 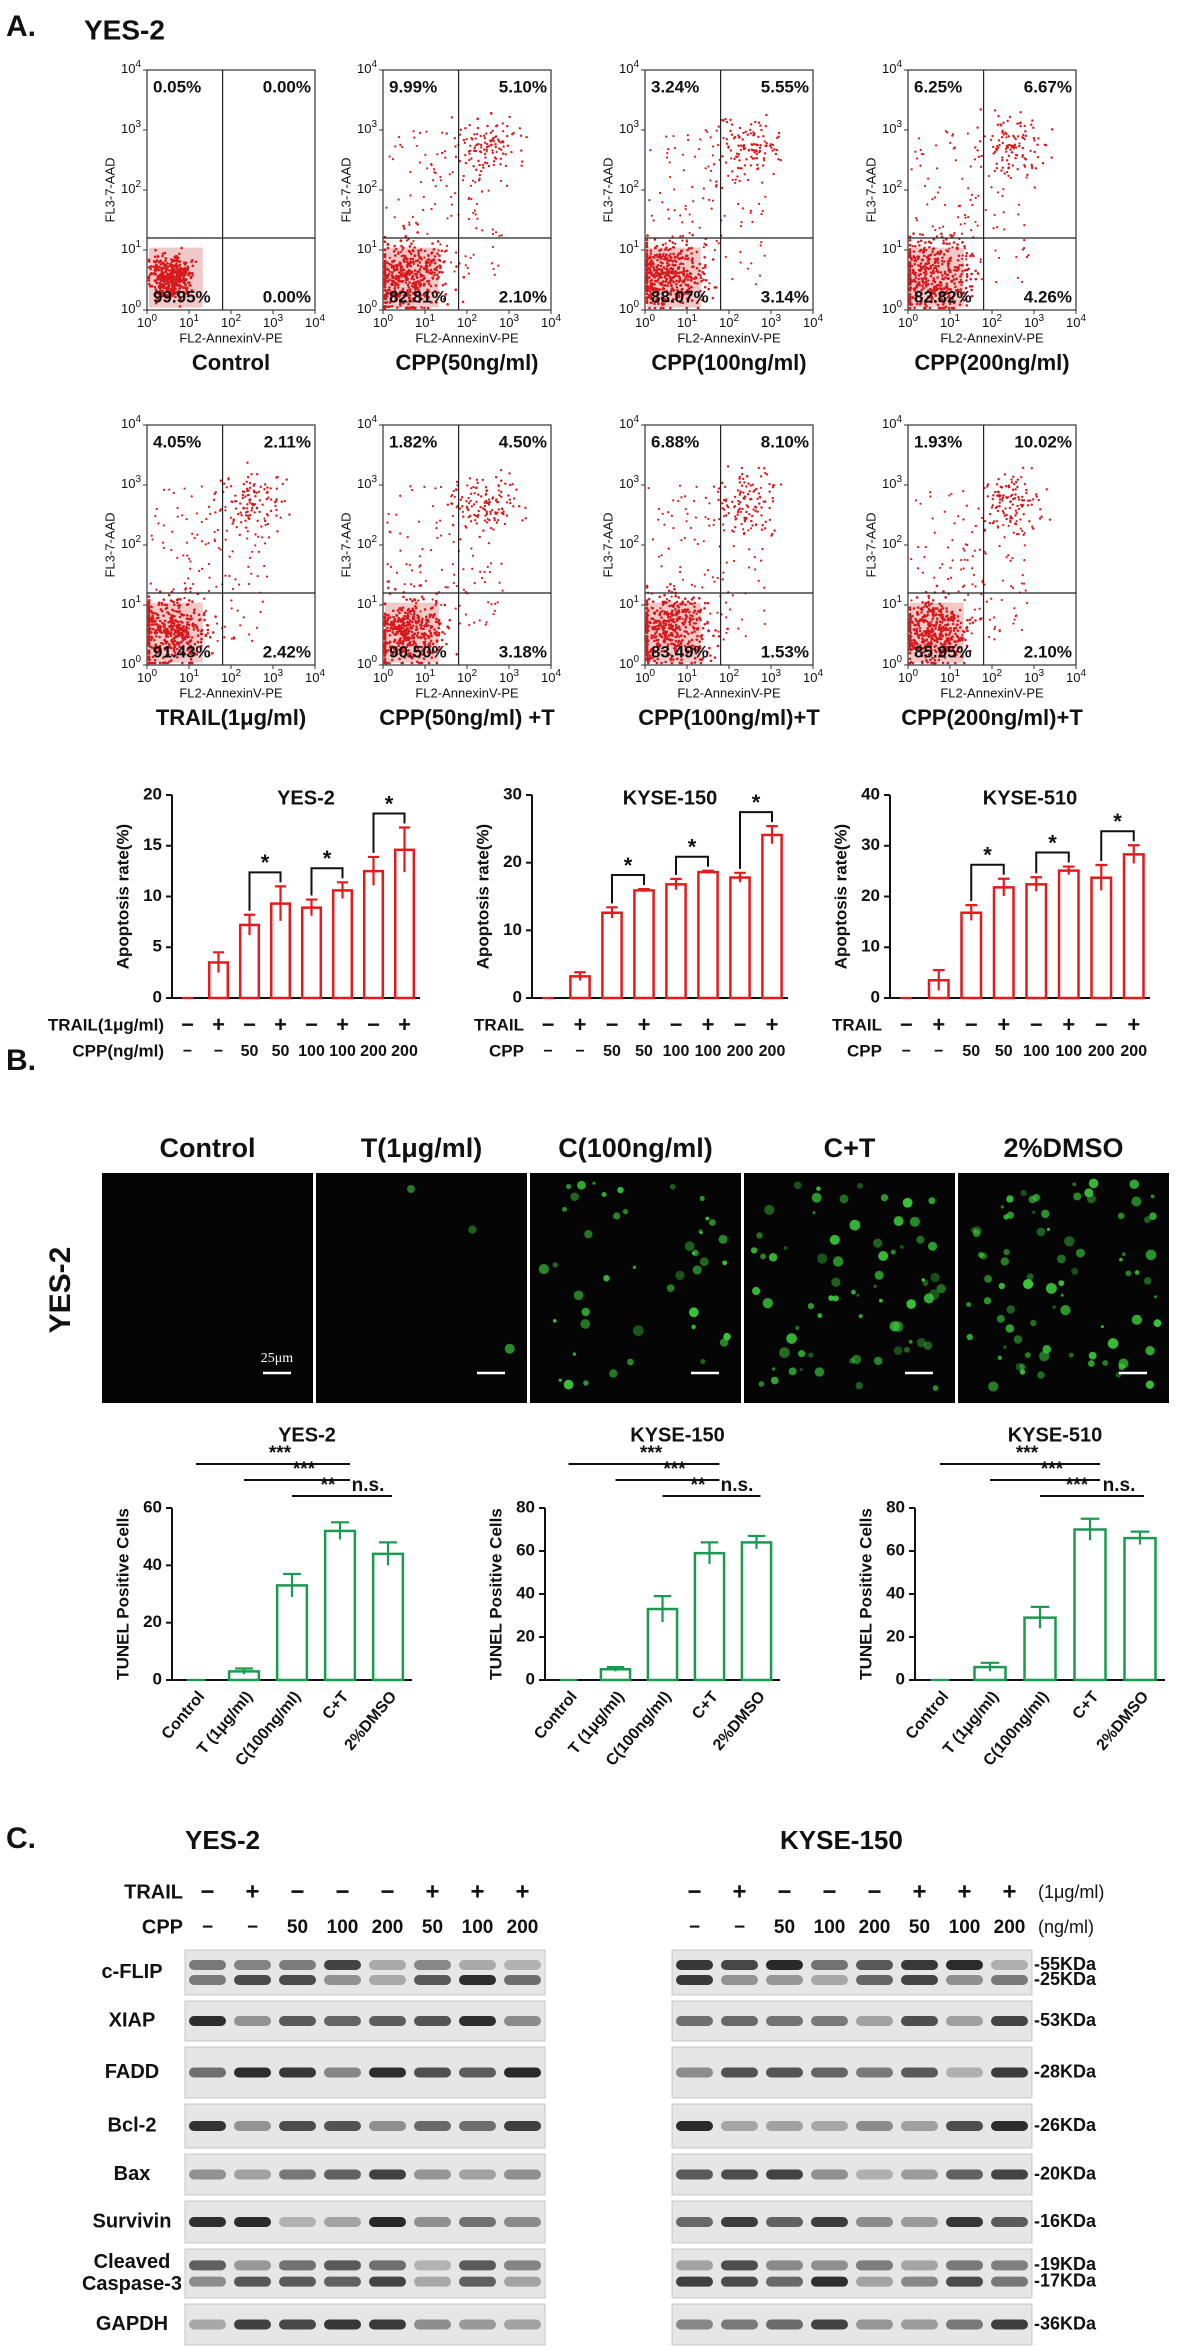 What do you see at coordinates (675, 441) in the screenshot?
I see `quadrant-percent: 6.88%` at bounding box center [675, 441].